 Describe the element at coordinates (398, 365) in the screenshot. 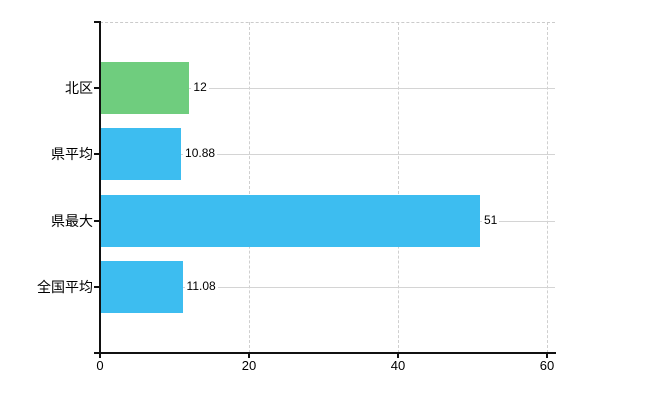

I see `x-tick-label: 40` at that location.